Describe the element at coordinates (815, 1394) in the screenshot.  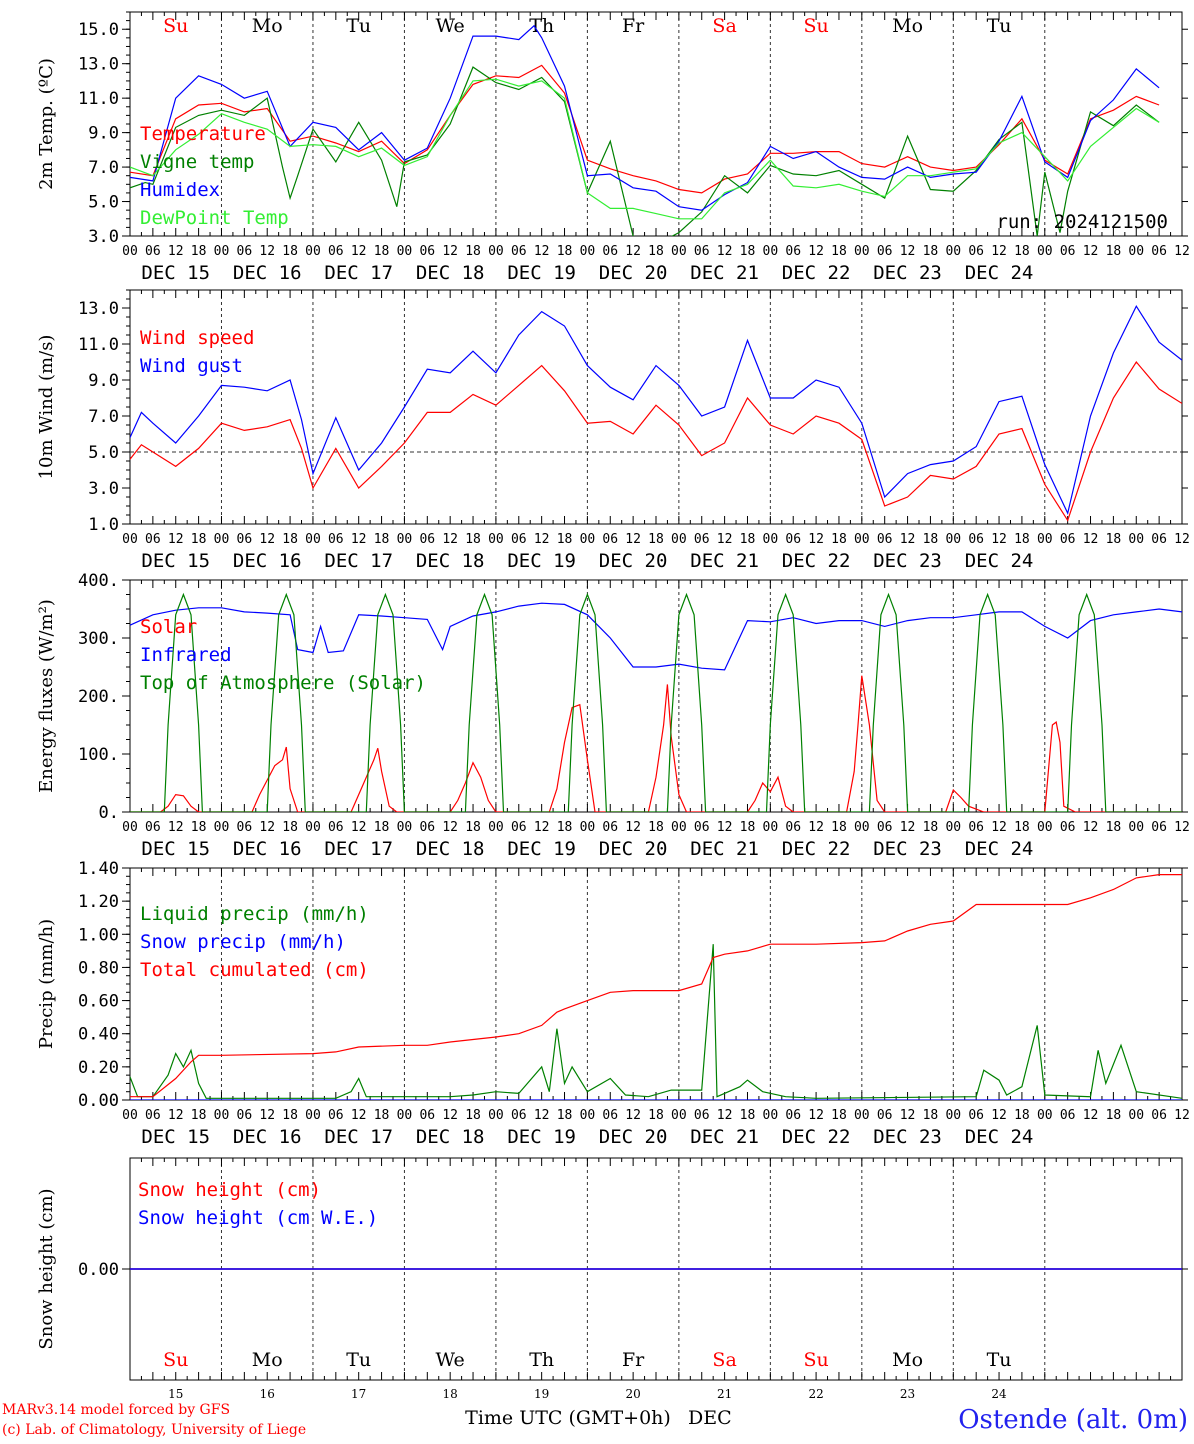
I see `day-number-label: 22` at that location.